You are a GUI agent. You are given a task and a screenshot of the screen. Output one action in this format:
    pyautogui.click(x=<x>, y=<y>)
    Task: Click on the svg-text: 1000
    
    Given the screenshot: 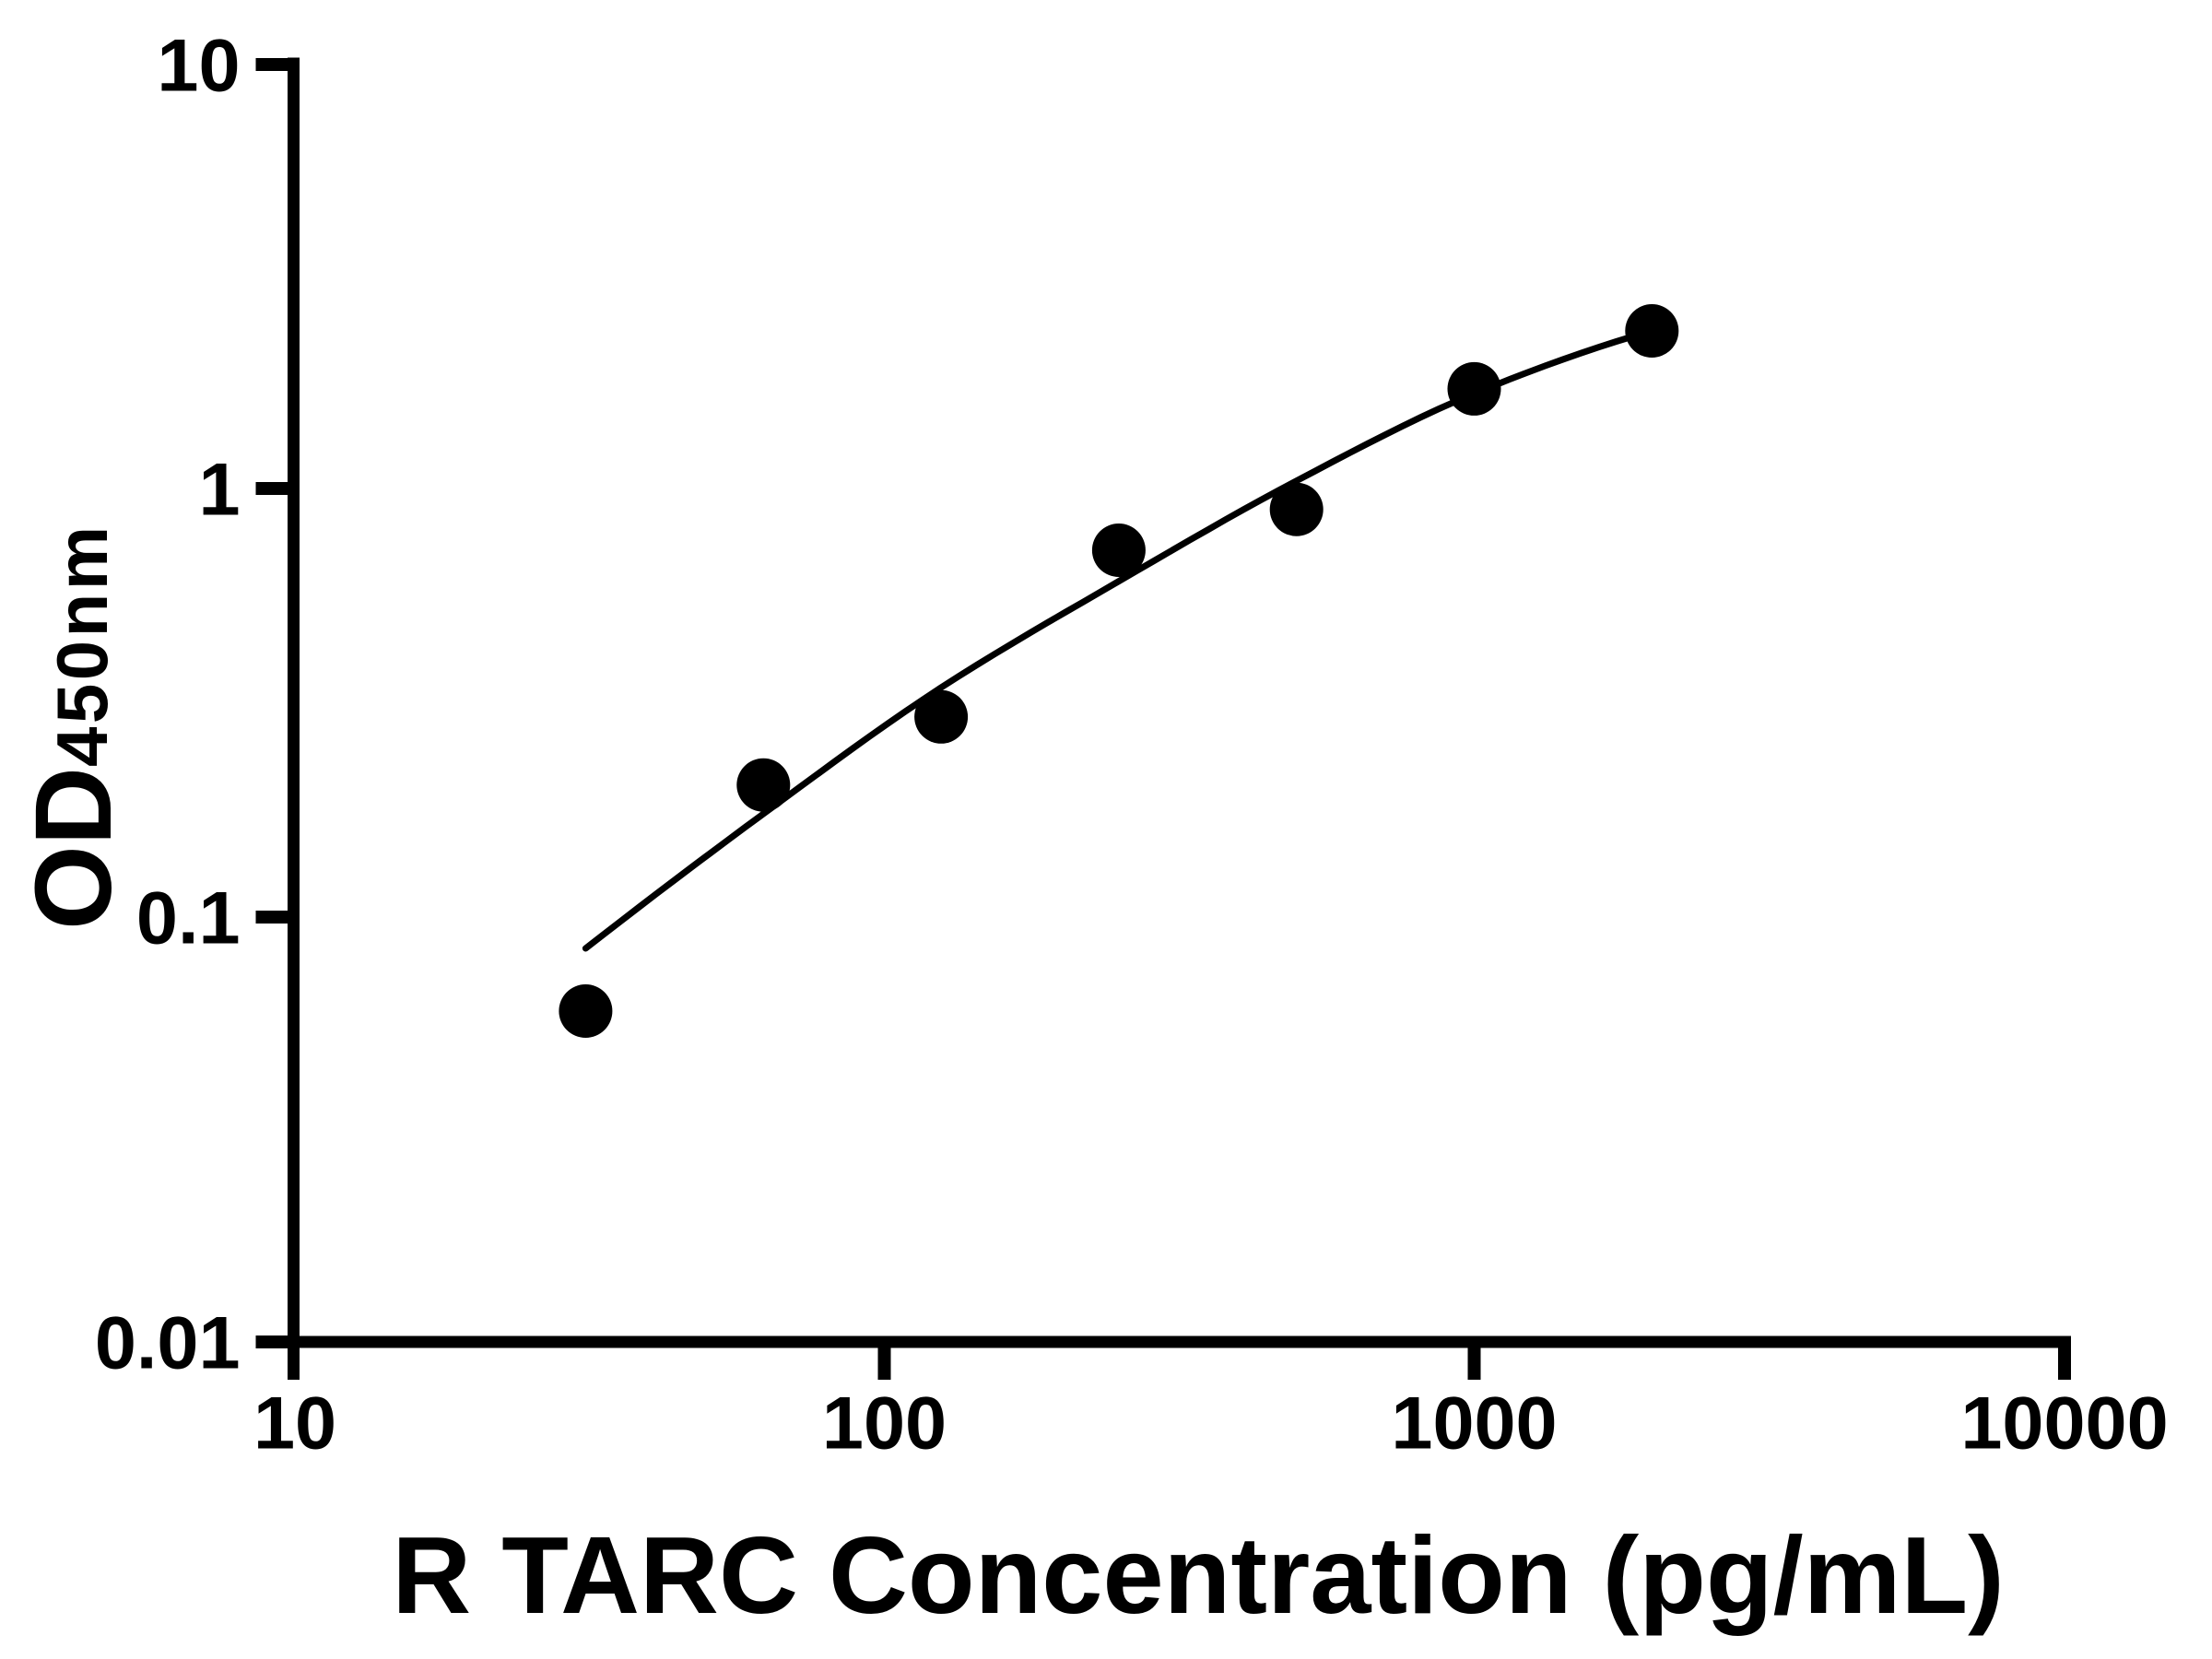 What is the action you would take?
    pyautogui.click(x=1474, y=1423)
    